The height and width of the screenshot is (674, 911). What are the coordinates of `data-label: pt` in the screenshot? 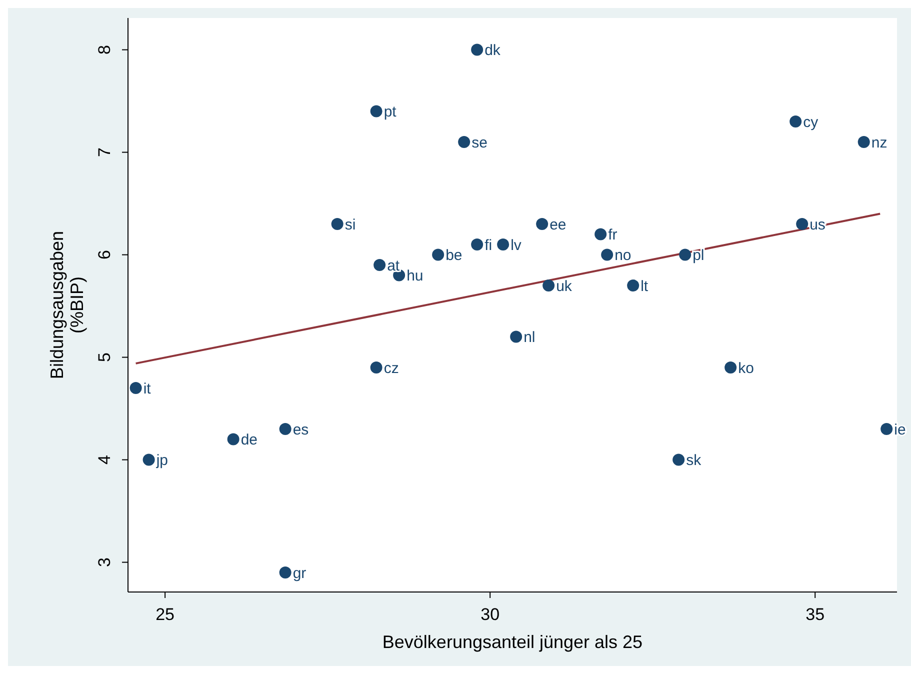 It's located at (391, 112).